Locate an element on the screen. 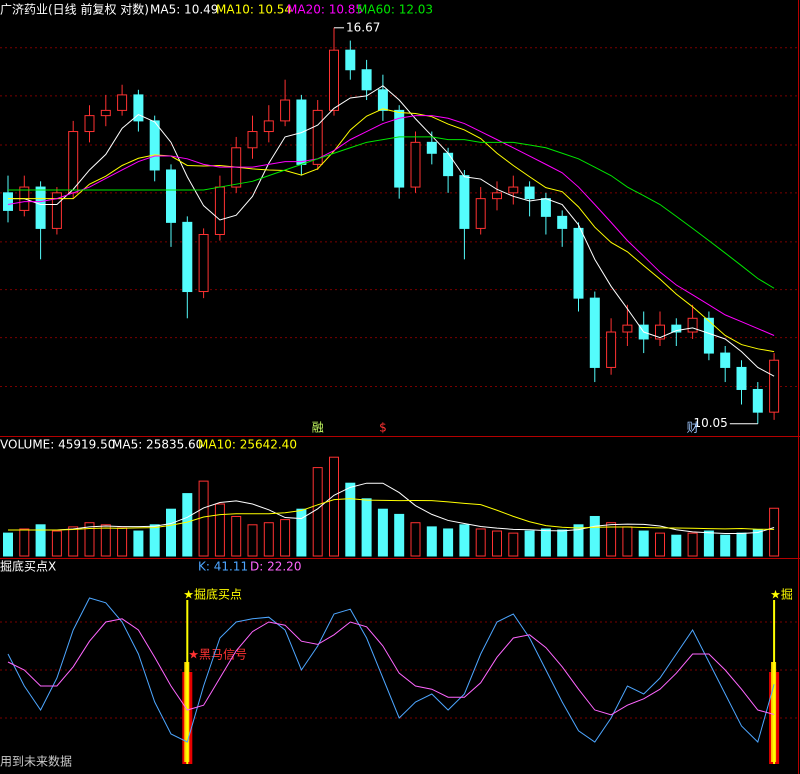 Image resolution: width=800 pixels, height=774 pixels. legend-entry: MA10: 10.54 is located at coordinates (254, 10).